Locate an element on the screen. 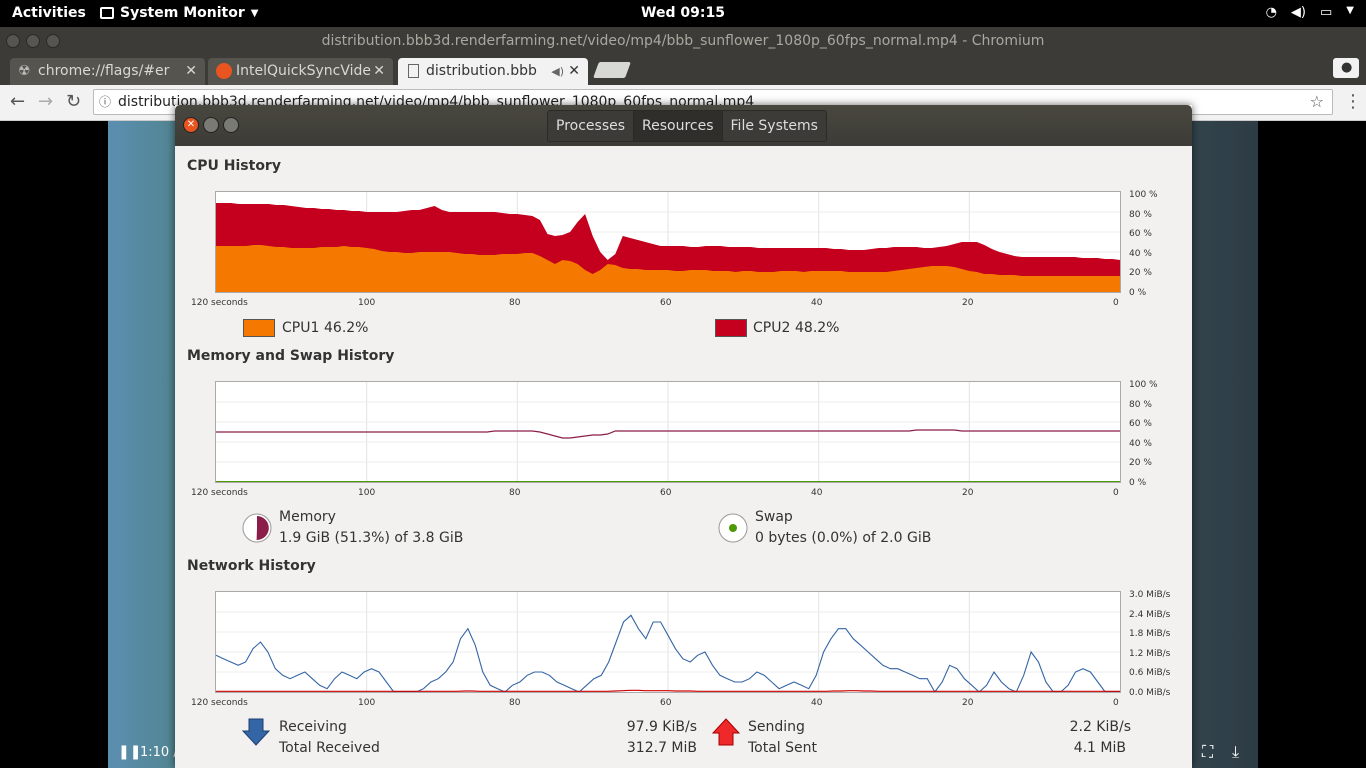 This screenshot has height=768, width=1366. browser-maximize-button is located at coordinates (53, 41).